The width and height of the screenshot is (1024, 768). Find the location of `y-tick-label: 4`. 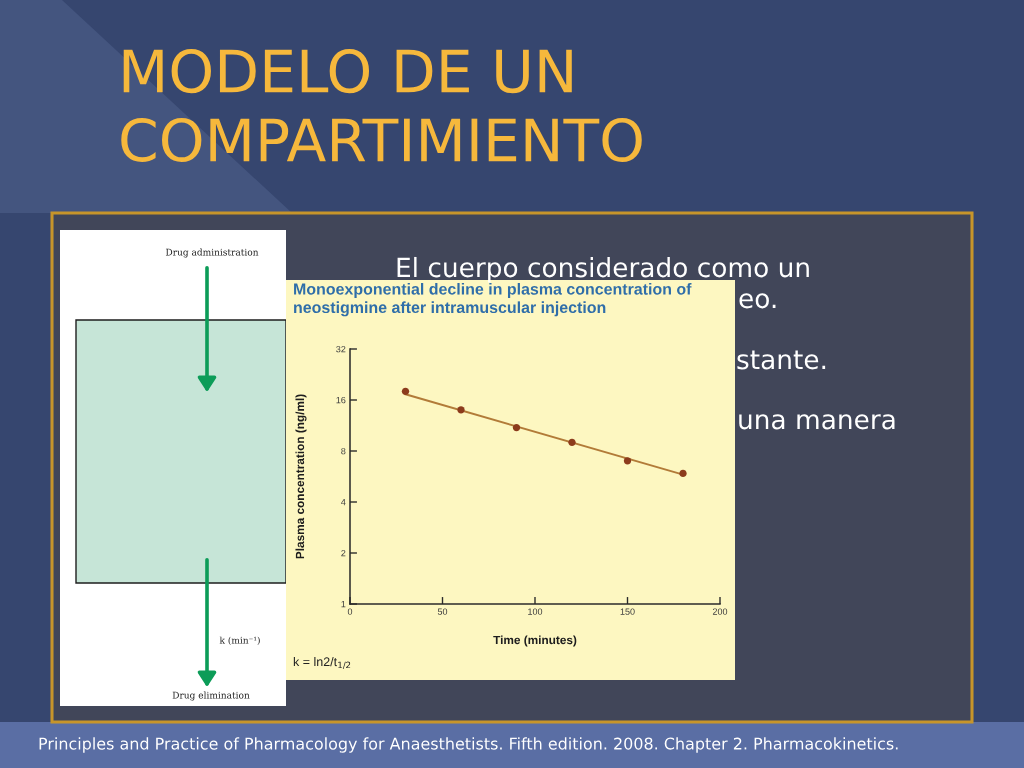

y-tick-label: 4 is located at coordinates (343, 502).